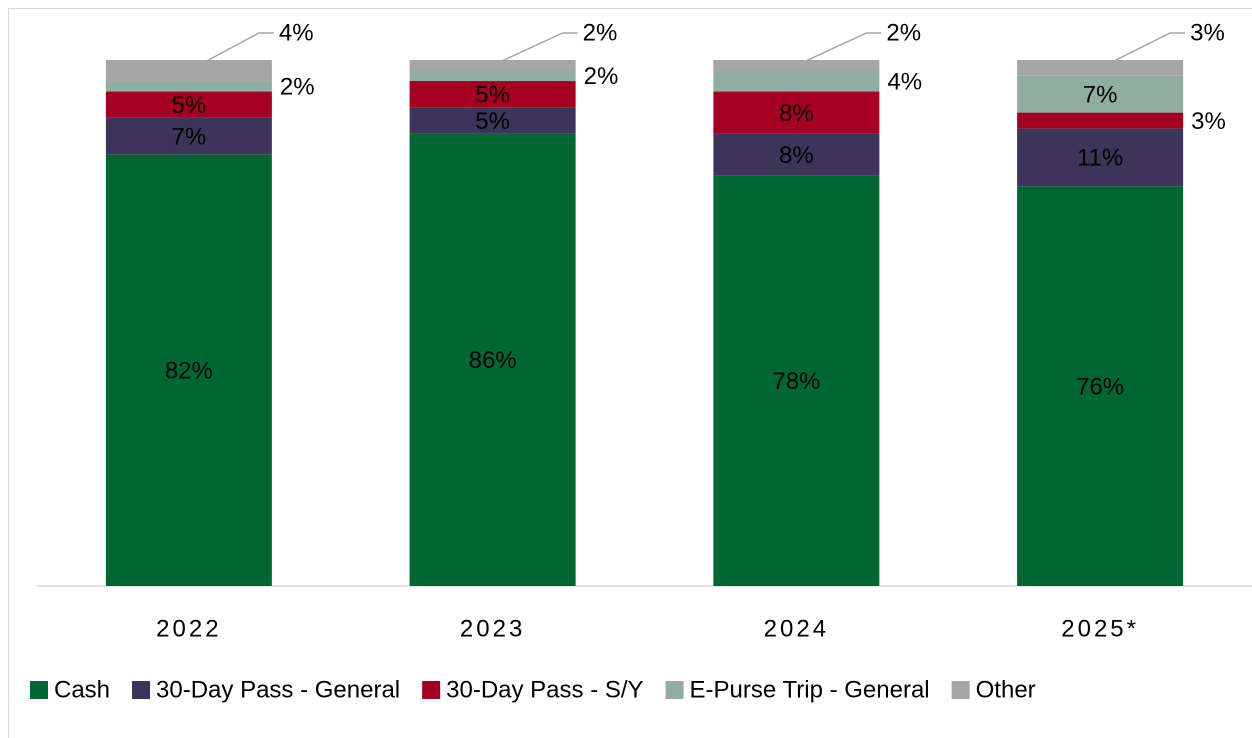  Describe the element at coordinates (492, 628) in the screenshot. I see `x-tick-label: 2023` at that location.